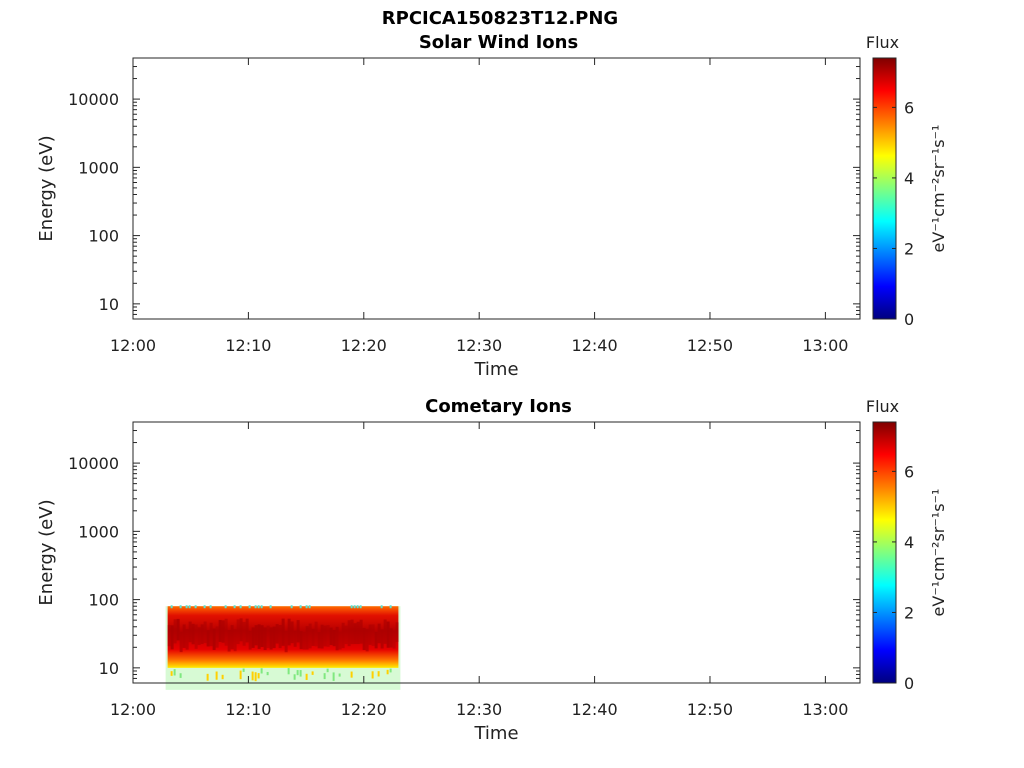 Image resolution: width=1024 pixels, height=768 pixels. I want to click on x-tick-label: 12:50, so click(710, 709).